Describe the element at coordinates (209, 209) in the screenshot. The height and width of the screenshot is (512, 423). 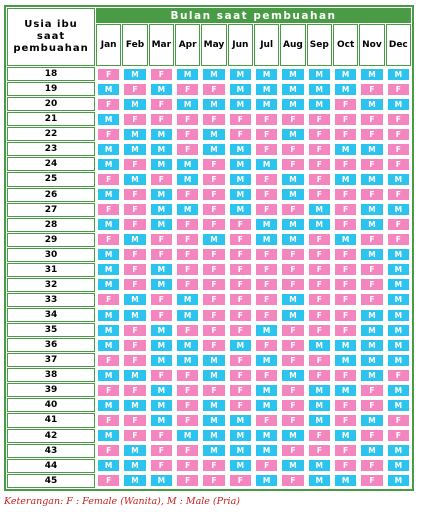
I see `table-row: 27 F F M M F M F F M F M M` at that location.